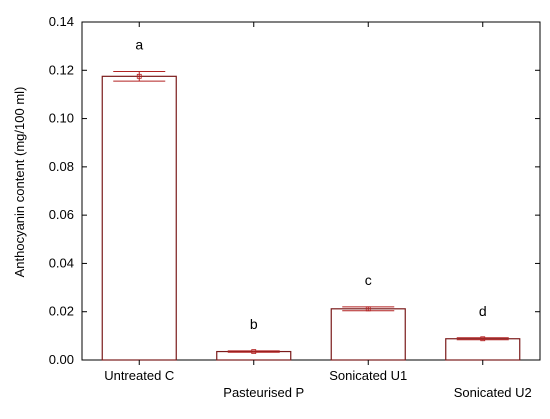 This screenshot has width=550, height=419. I want to click on significance-letter: a, so click(139, 44).